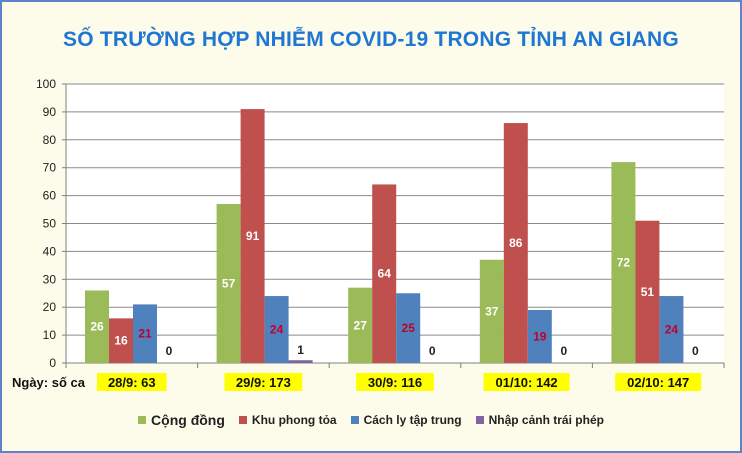 The height and width of the screenshot is (453, 742). I want to click on y-tick-label: 30, so click(50, 279).